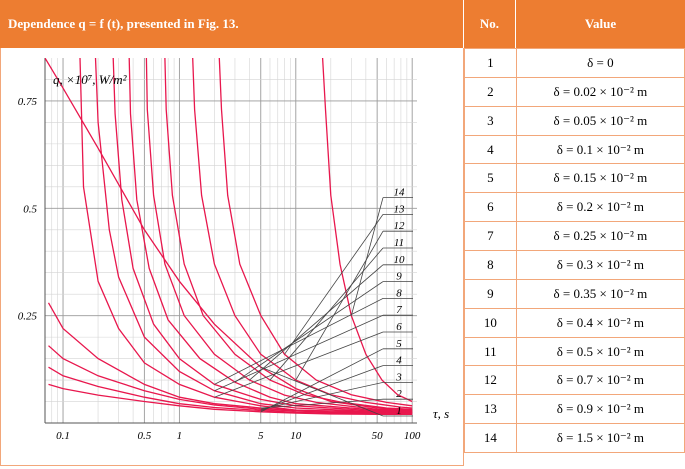 The height and width of the screenshot is (469, 685). I want to click on row-number: 2, so click(490, 91).